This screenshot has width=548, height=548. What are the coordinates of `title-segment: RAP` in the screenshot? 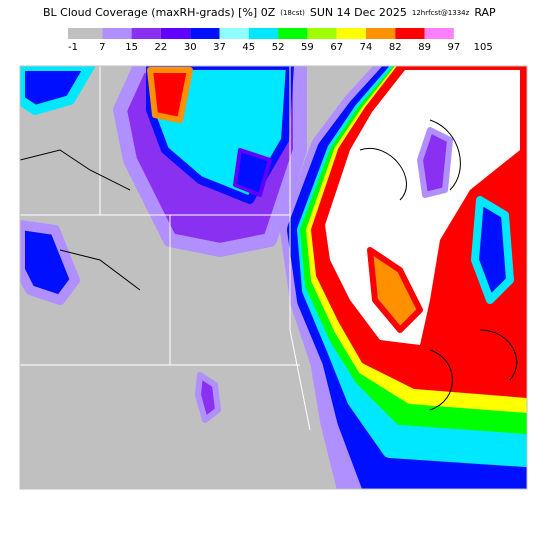 It's located at (485, 12).